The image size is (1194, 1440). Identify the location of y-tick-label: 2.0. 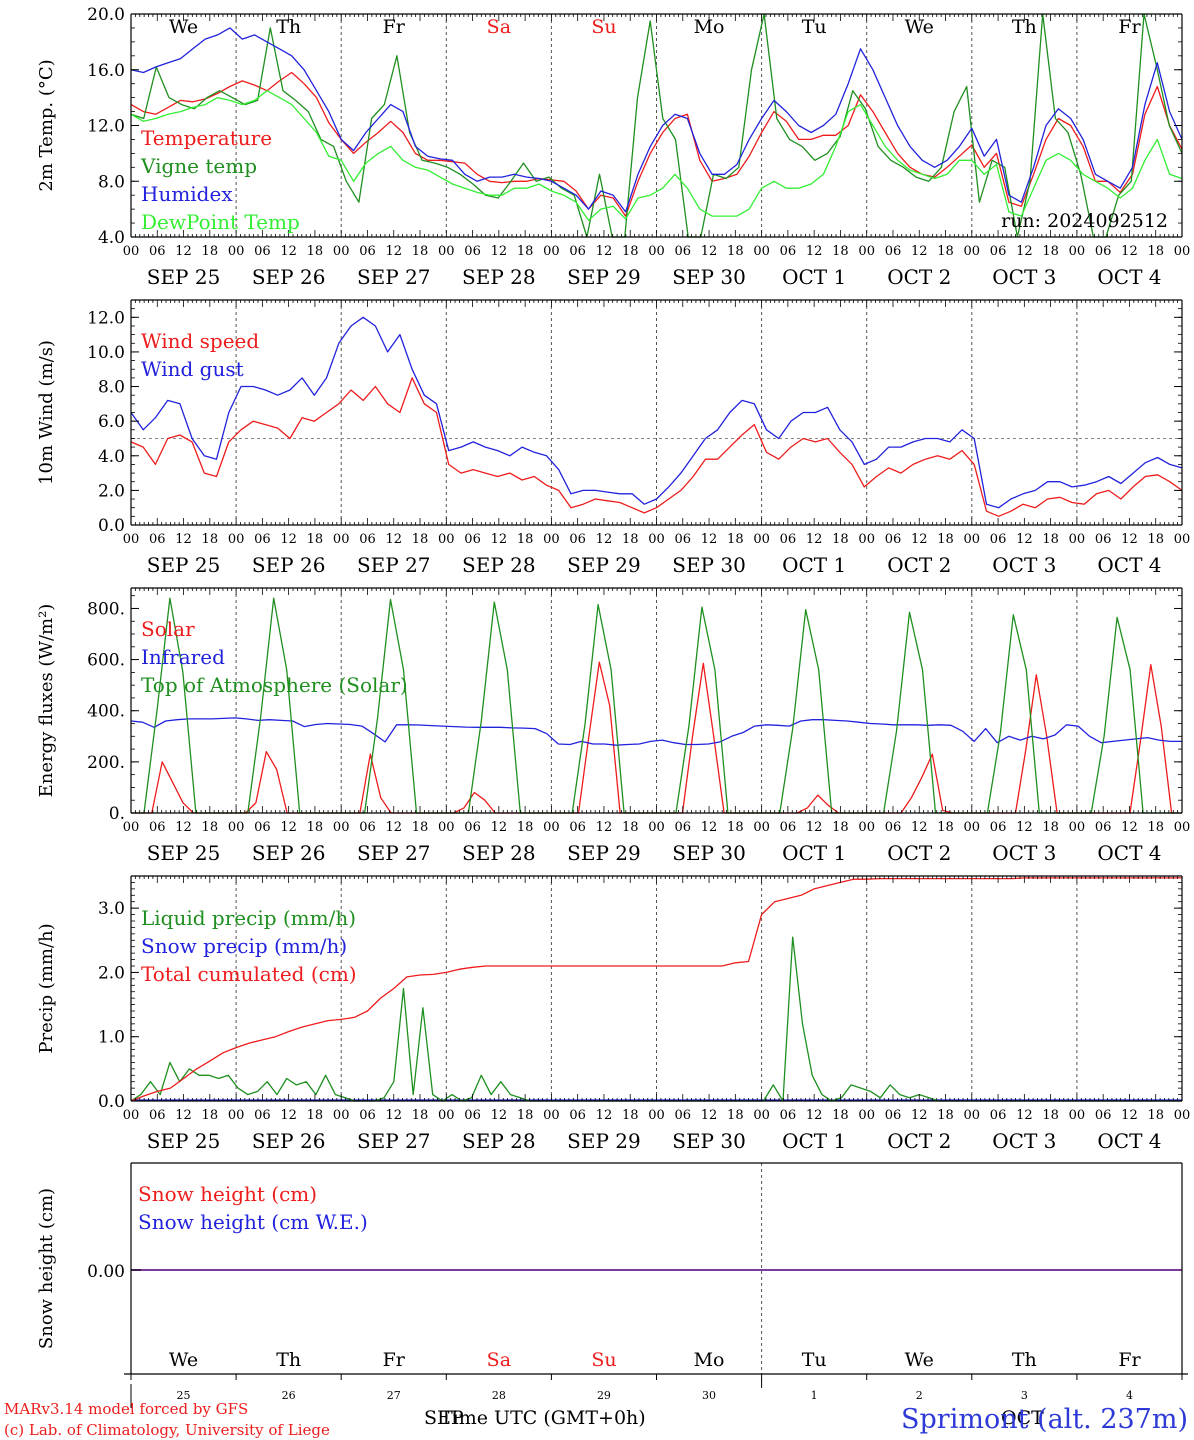
(111, 973).